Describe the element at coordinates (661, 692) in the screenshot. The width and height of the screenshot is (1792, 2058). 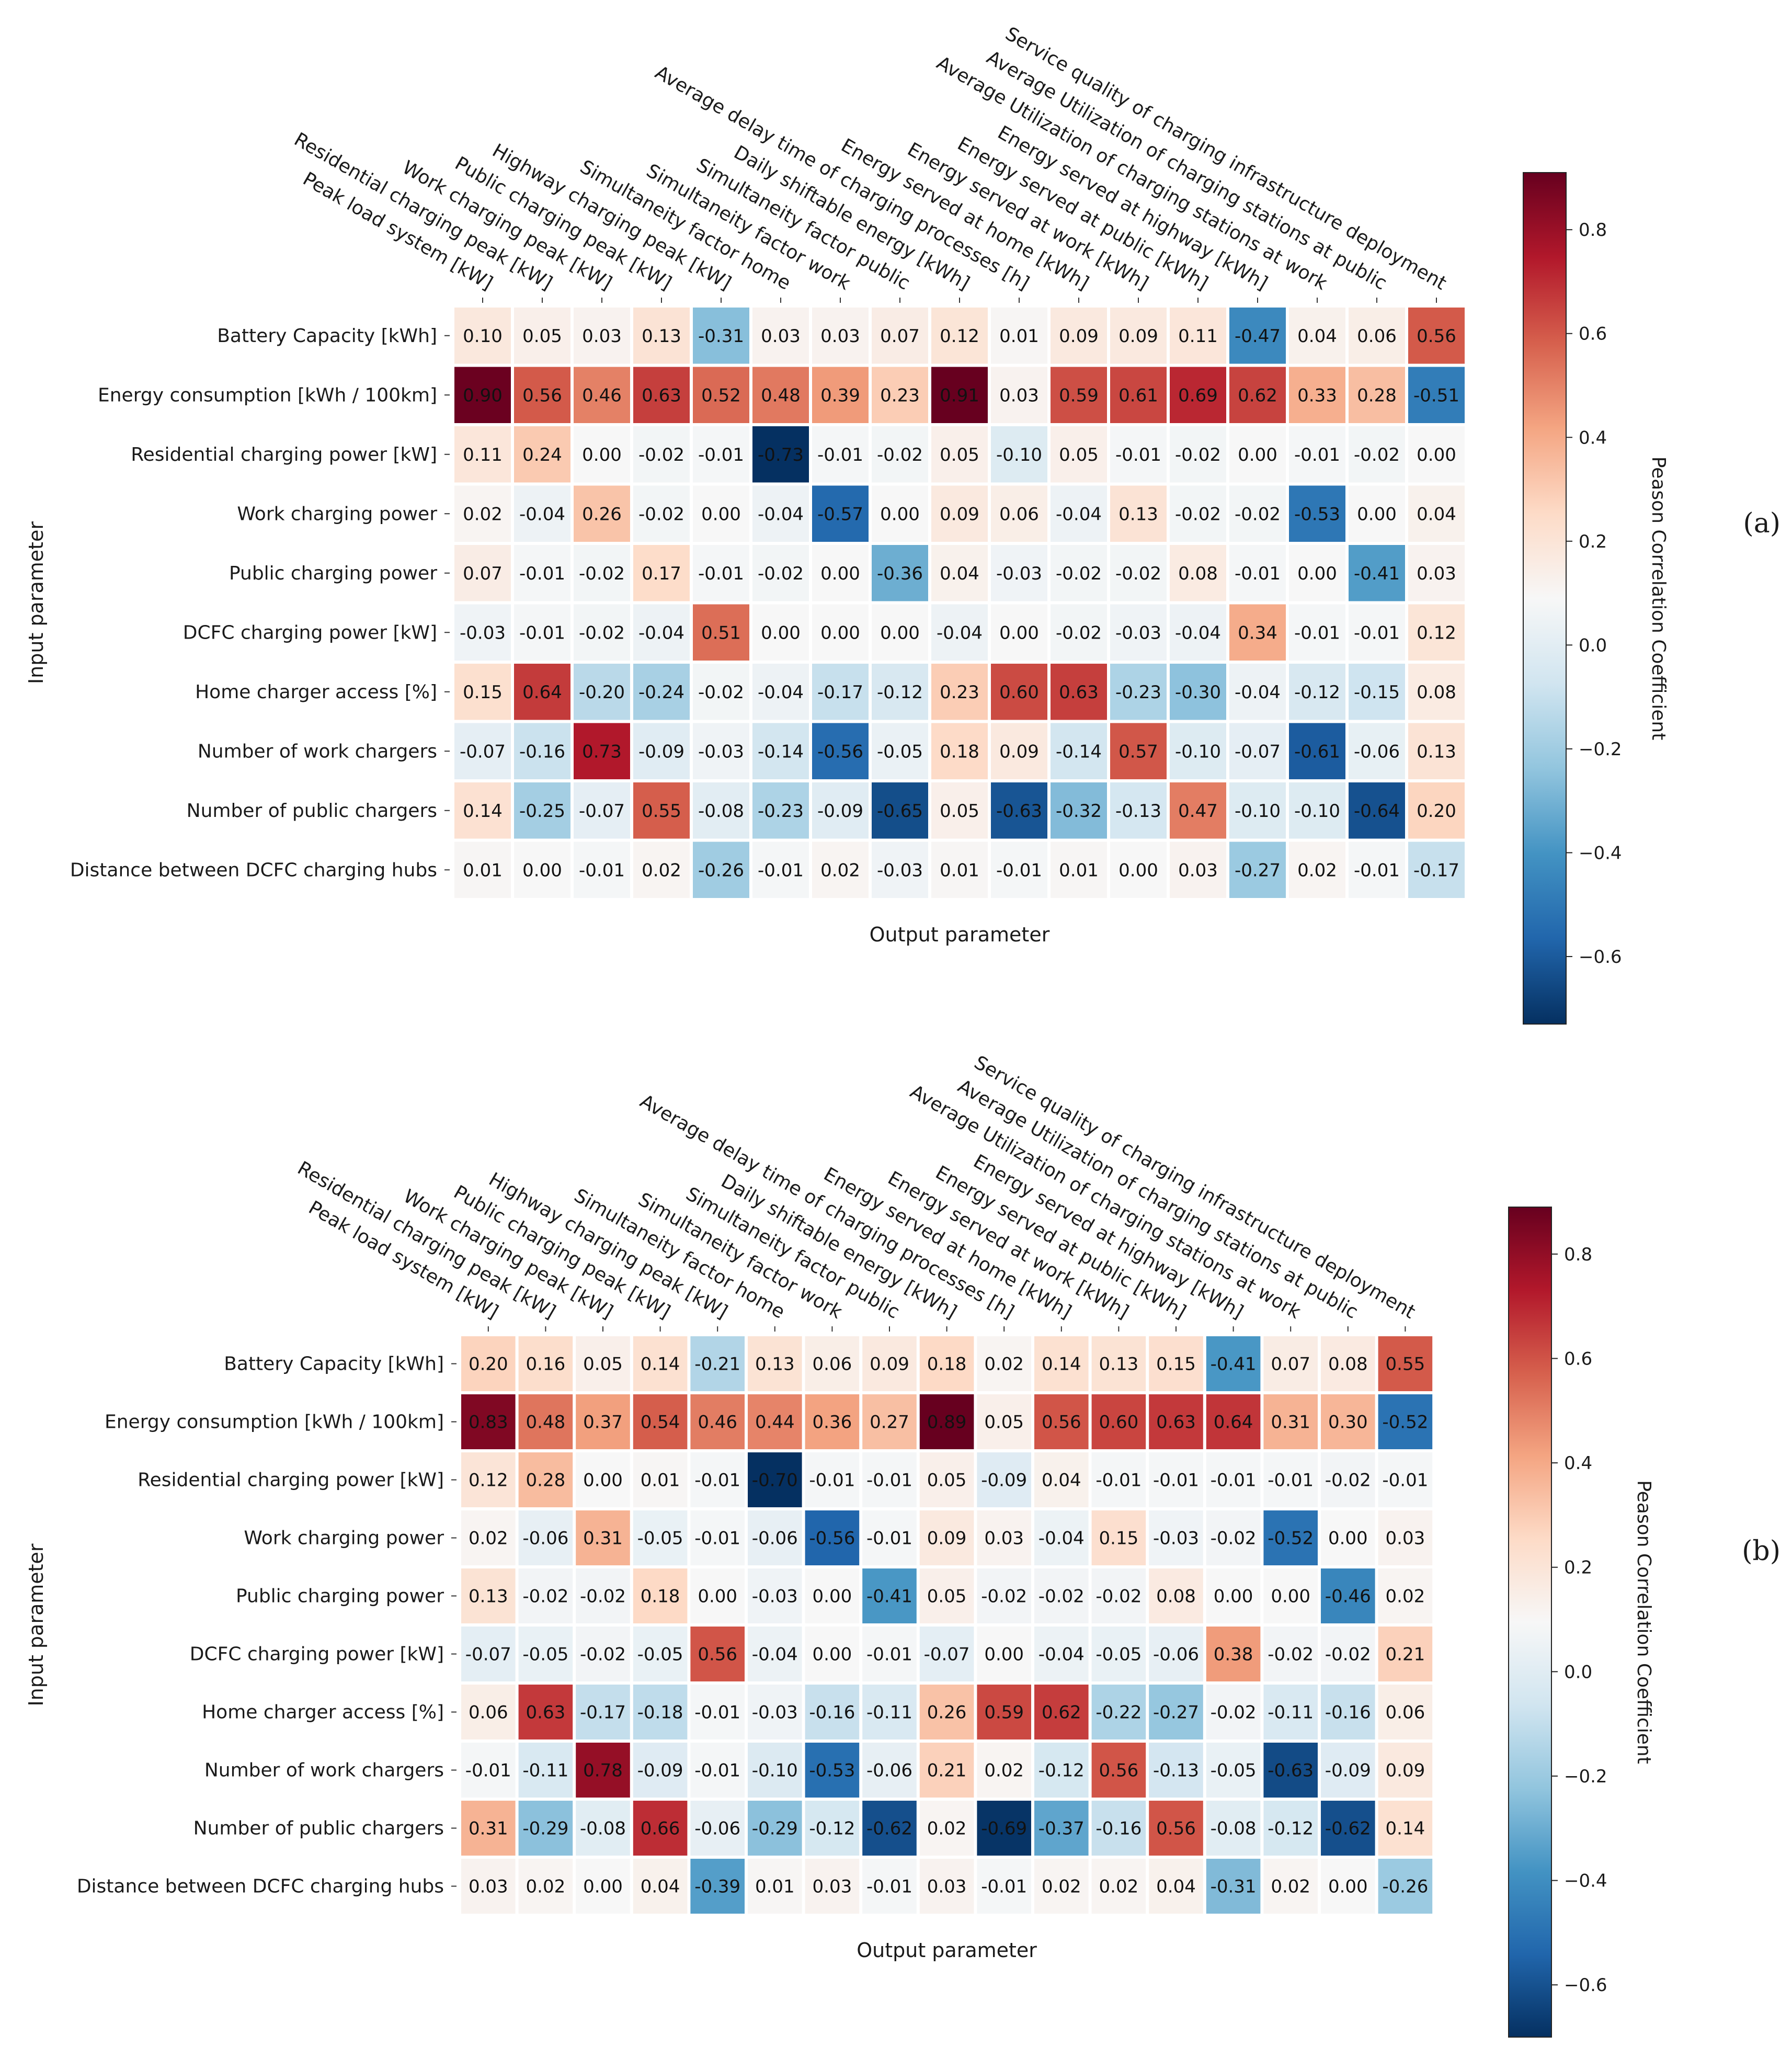
I see `cell-value-label: -0.24` at that location.